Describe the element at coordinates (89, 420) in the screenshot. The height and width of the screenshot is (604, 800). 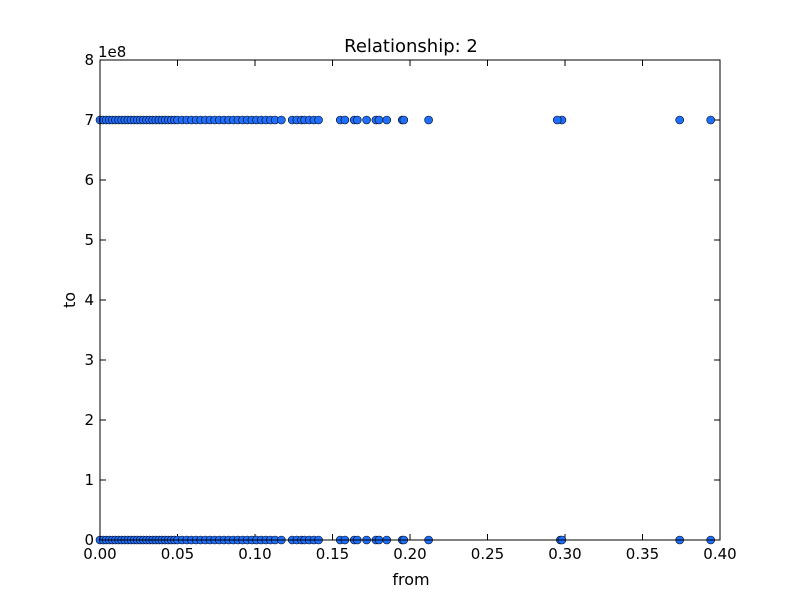
I see `y-tick-label: 2` at that location.